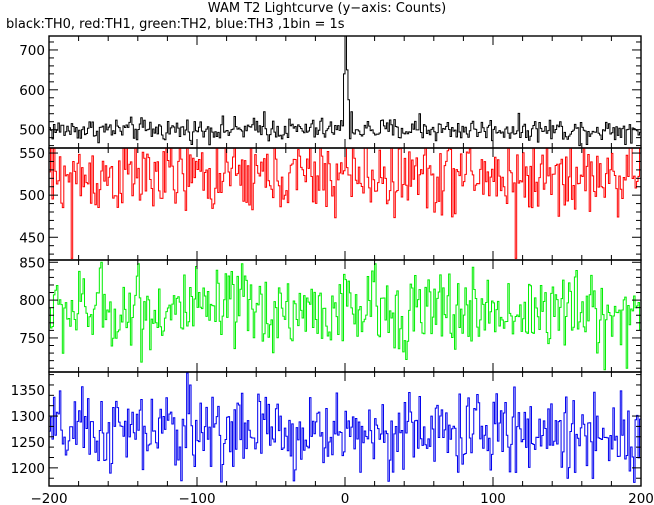 Image resolution: width=654 pixels, height=505 pixels. What do you see at coordinates (28, 417) in the screenshot?
I see `y-tick-label: 1300` at bounding box center [28, 417].